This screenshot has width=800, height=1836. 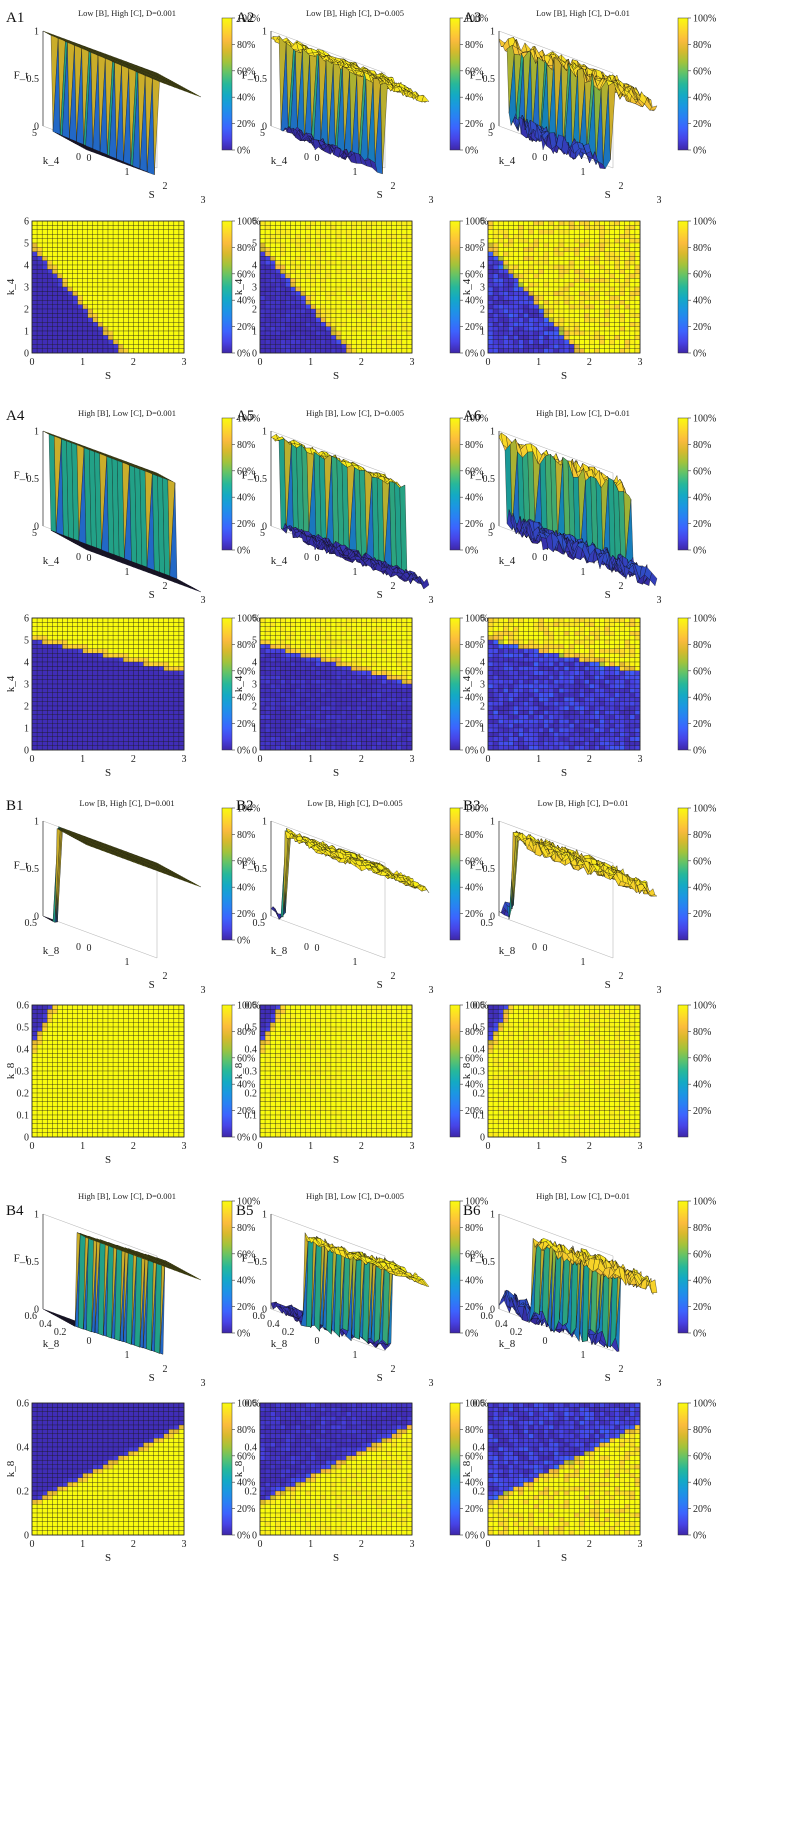 I want to click on x-tick-label: 1, so click(x=538, y=362).